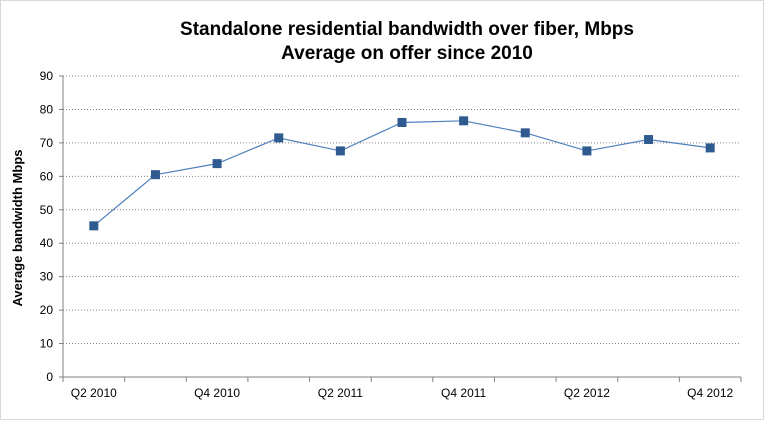 The image size is (770, 426). What do you see at coordinates (17, 228) in the screenshot?
I see `y-axis-label: Average bandwidth Mbps` at bounding box center [17, 228].